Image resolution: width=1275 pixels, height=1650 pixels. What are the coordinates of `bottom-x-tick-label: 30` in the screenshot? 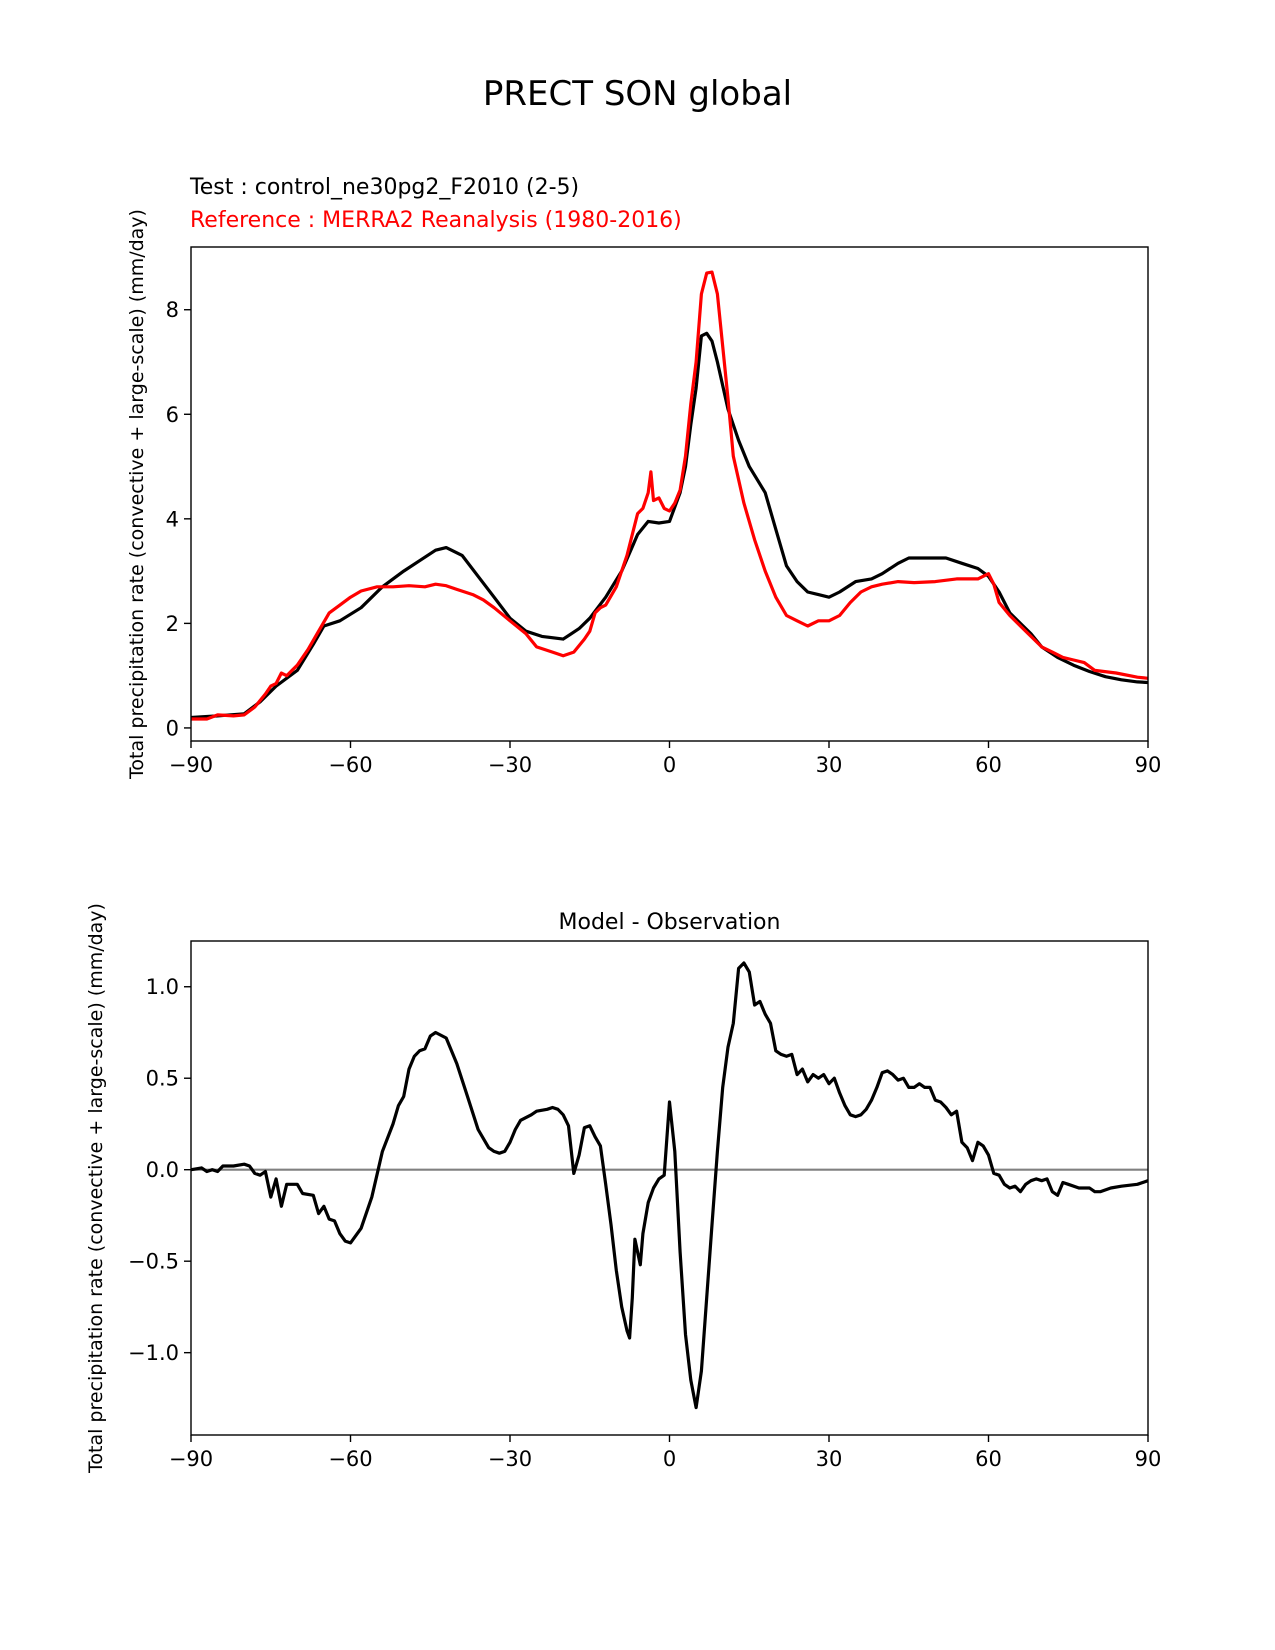 It's located at (829, 1459).